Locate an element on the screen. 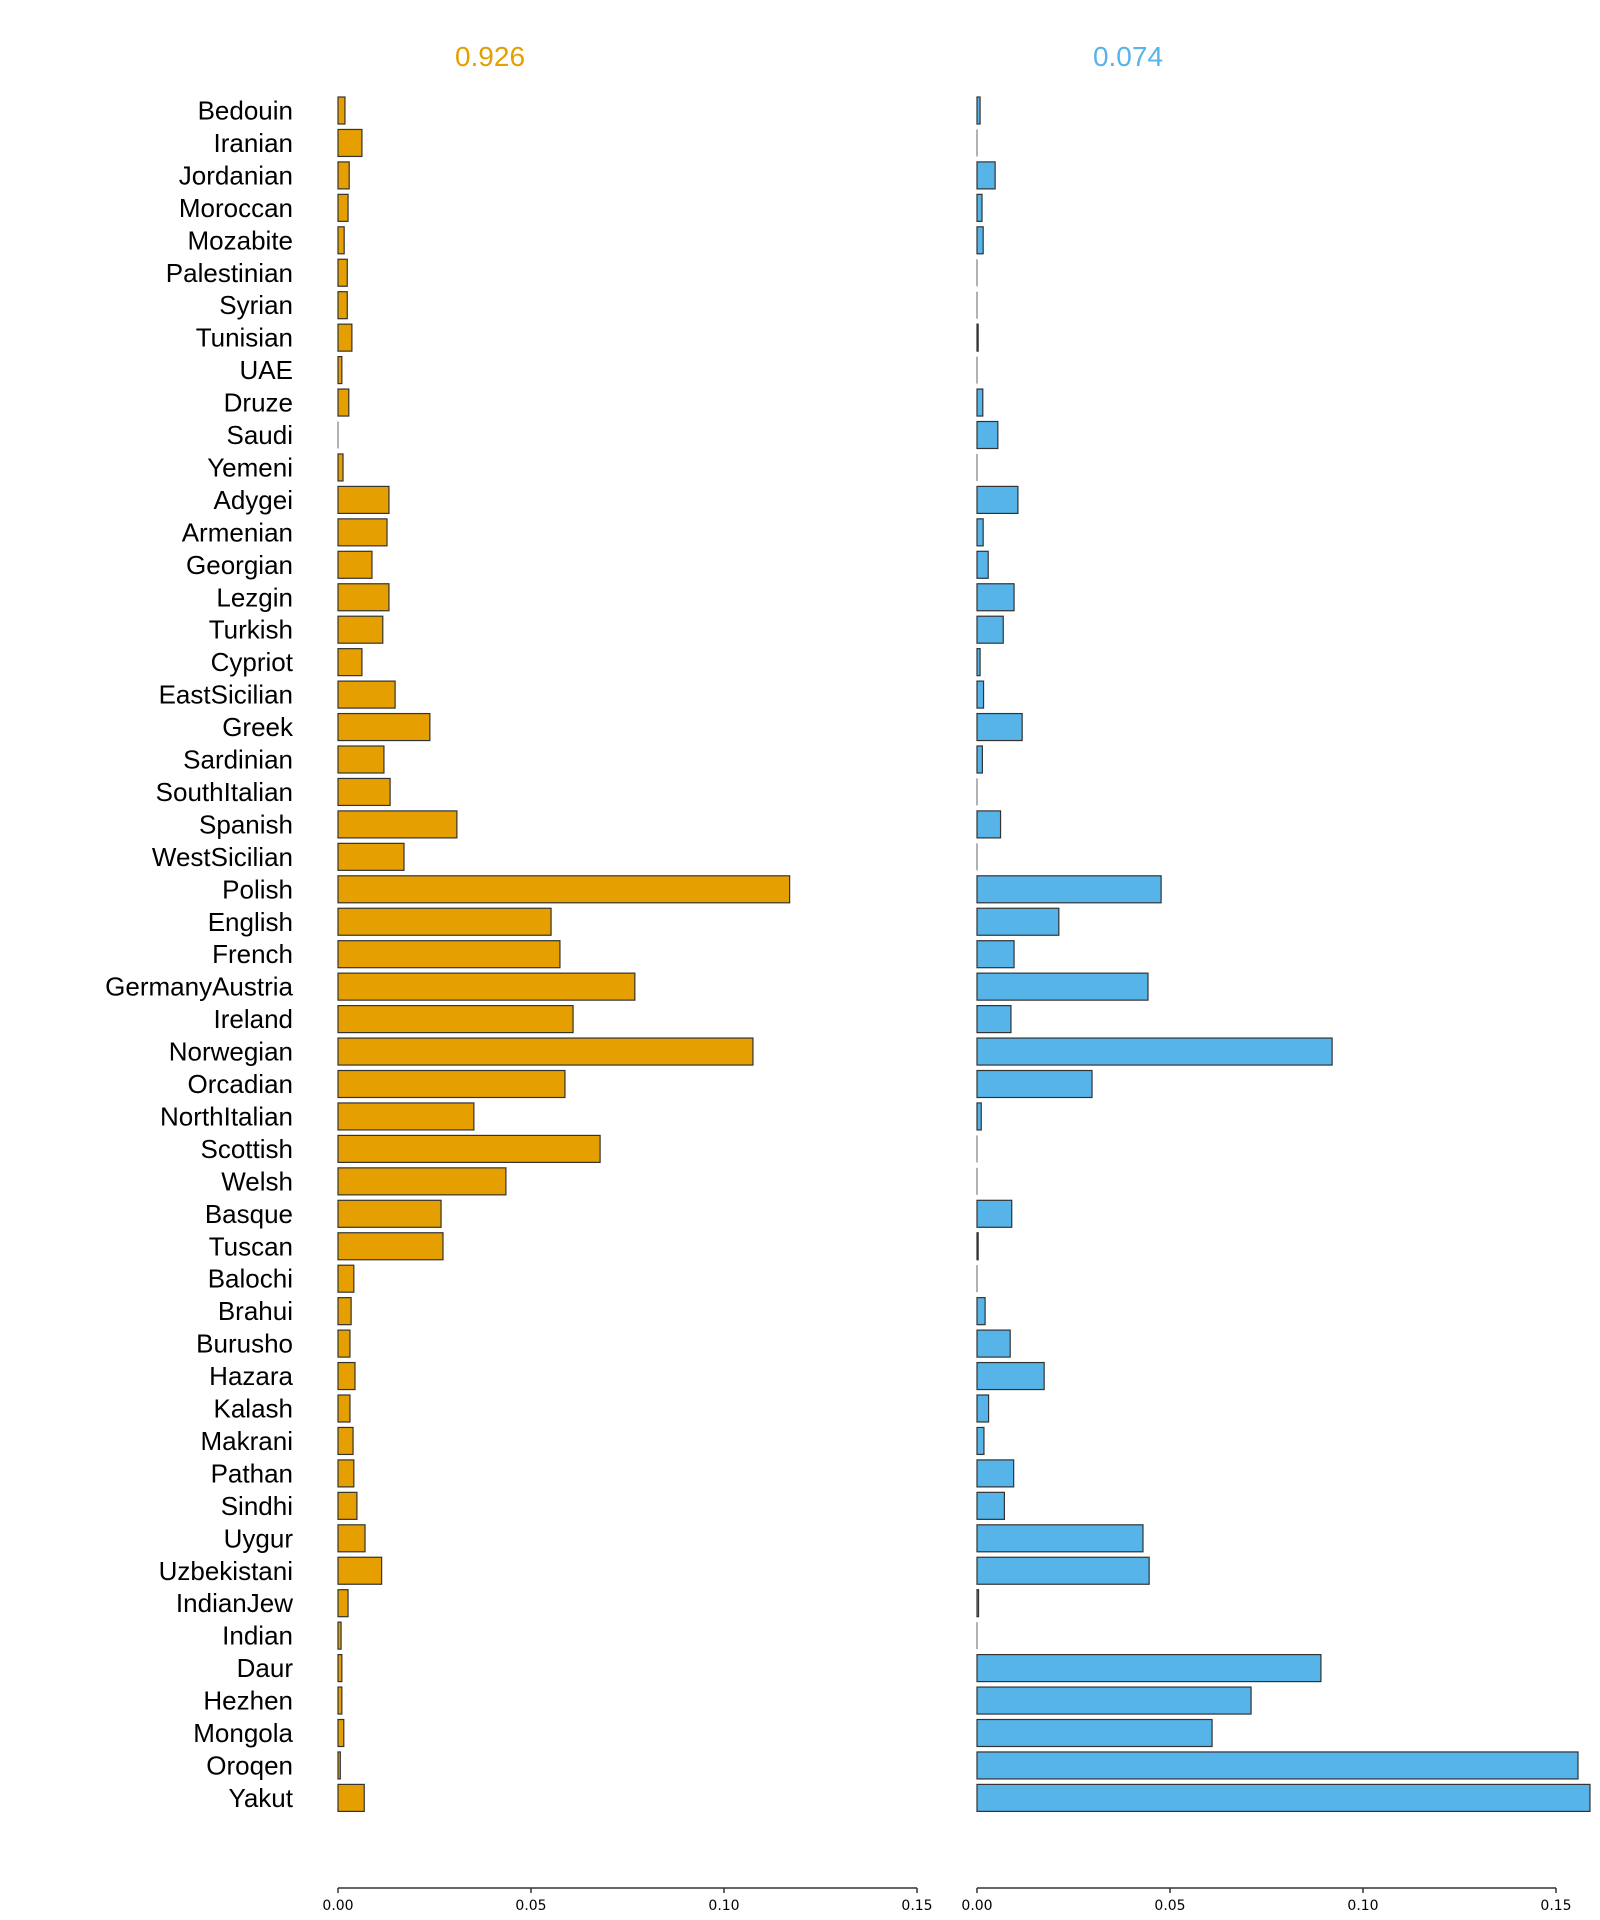 The image size is (1600, 1920). category-label: UAE is located at coordinates (266, 370).